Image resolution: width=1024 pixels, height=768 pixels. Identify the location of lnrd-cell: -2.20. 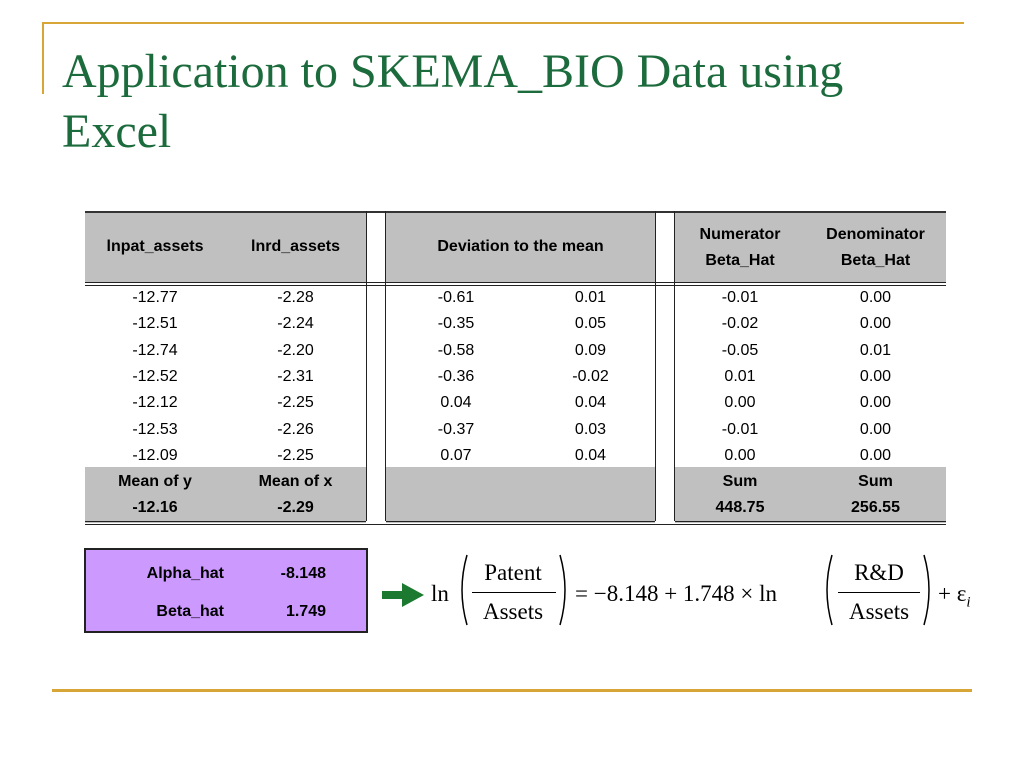
(295, 350).